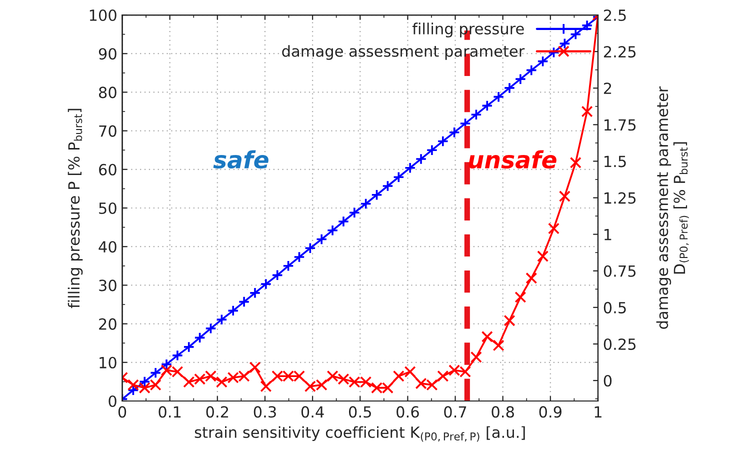 This screenshot has height=469, width=741. Describe the element at coordinates (107, 247) in the screenshot. I see `y-tick-label: 40` at that location.